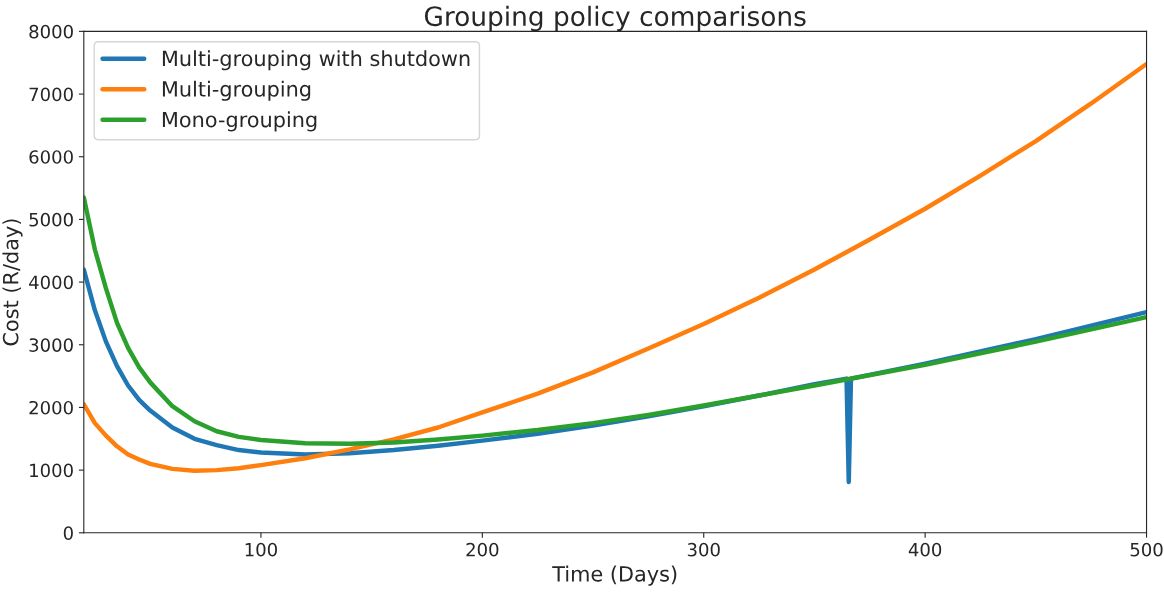  Describe the element at coordinates (482, 549) in the screenshot. I see `x-tick-label: 200` at that location.